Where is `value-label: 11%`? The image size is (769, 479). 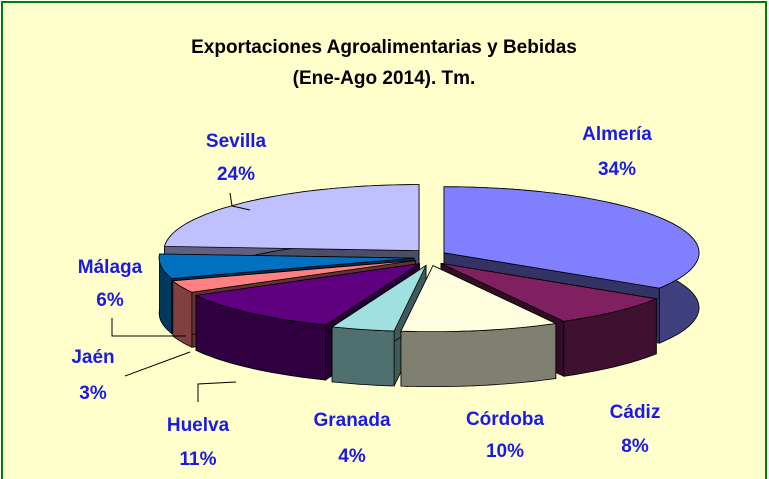 value-label: 11% is located at coordinates (198, 459).